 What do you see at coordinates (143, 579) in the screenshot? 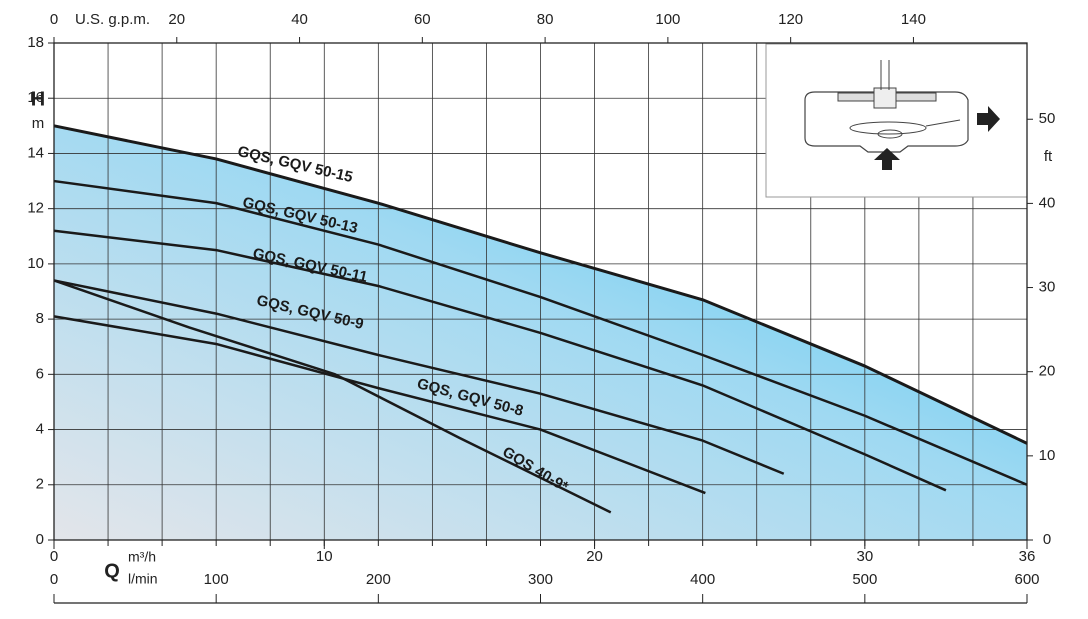
I see `x3-unit: l/min` at bounding box center [143, 579].